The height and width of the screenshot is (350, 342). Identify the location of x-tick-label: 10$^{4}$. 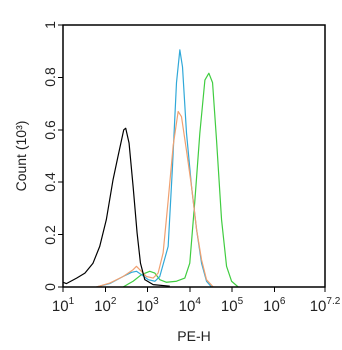
(189, 305).